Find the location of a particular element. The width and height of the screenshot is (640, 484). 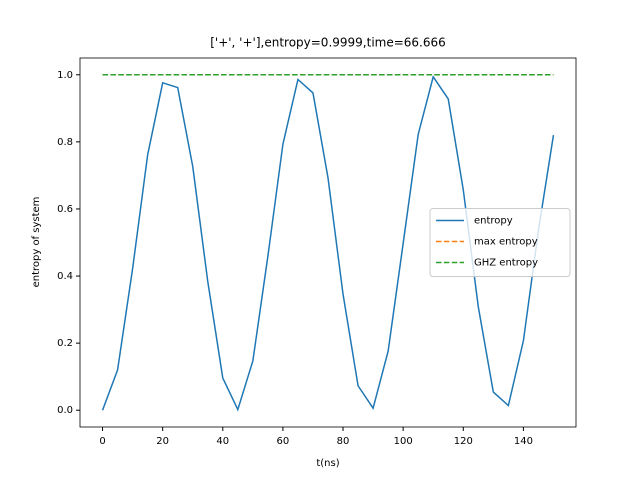

legend-box is located at coordinates (500, 242).